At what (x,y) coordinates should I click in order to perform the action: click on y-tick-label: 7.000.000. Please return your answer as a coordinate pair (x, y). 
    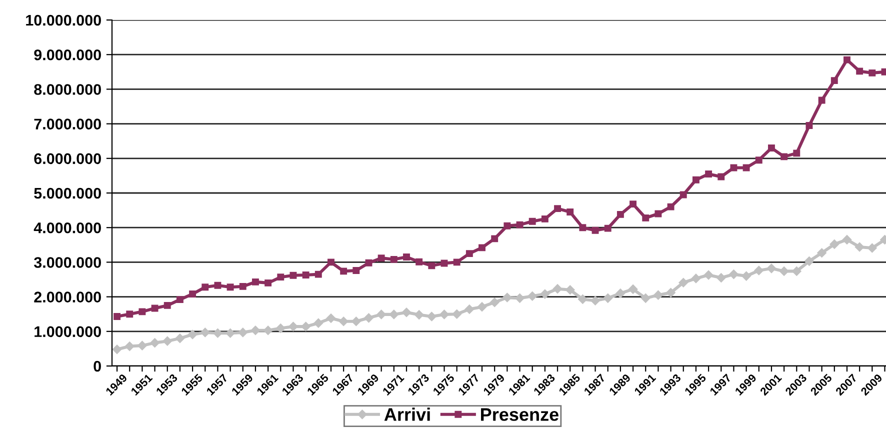
    Looking at the image, I should click on (67, 124).